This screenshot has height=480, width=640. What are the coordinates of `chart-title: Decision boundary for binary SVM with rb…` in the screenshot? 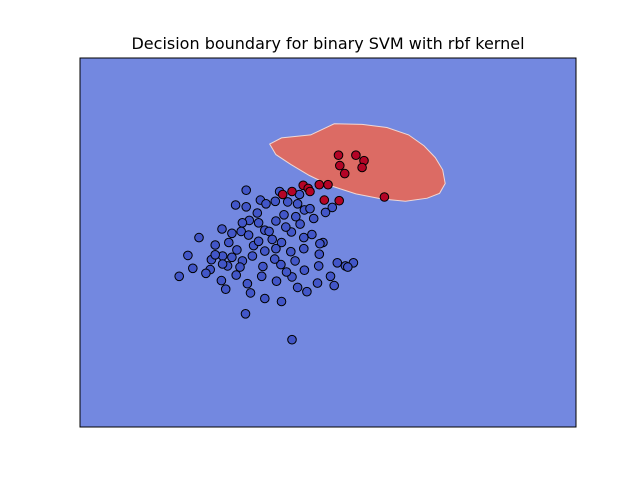 It's located at (327, 43).